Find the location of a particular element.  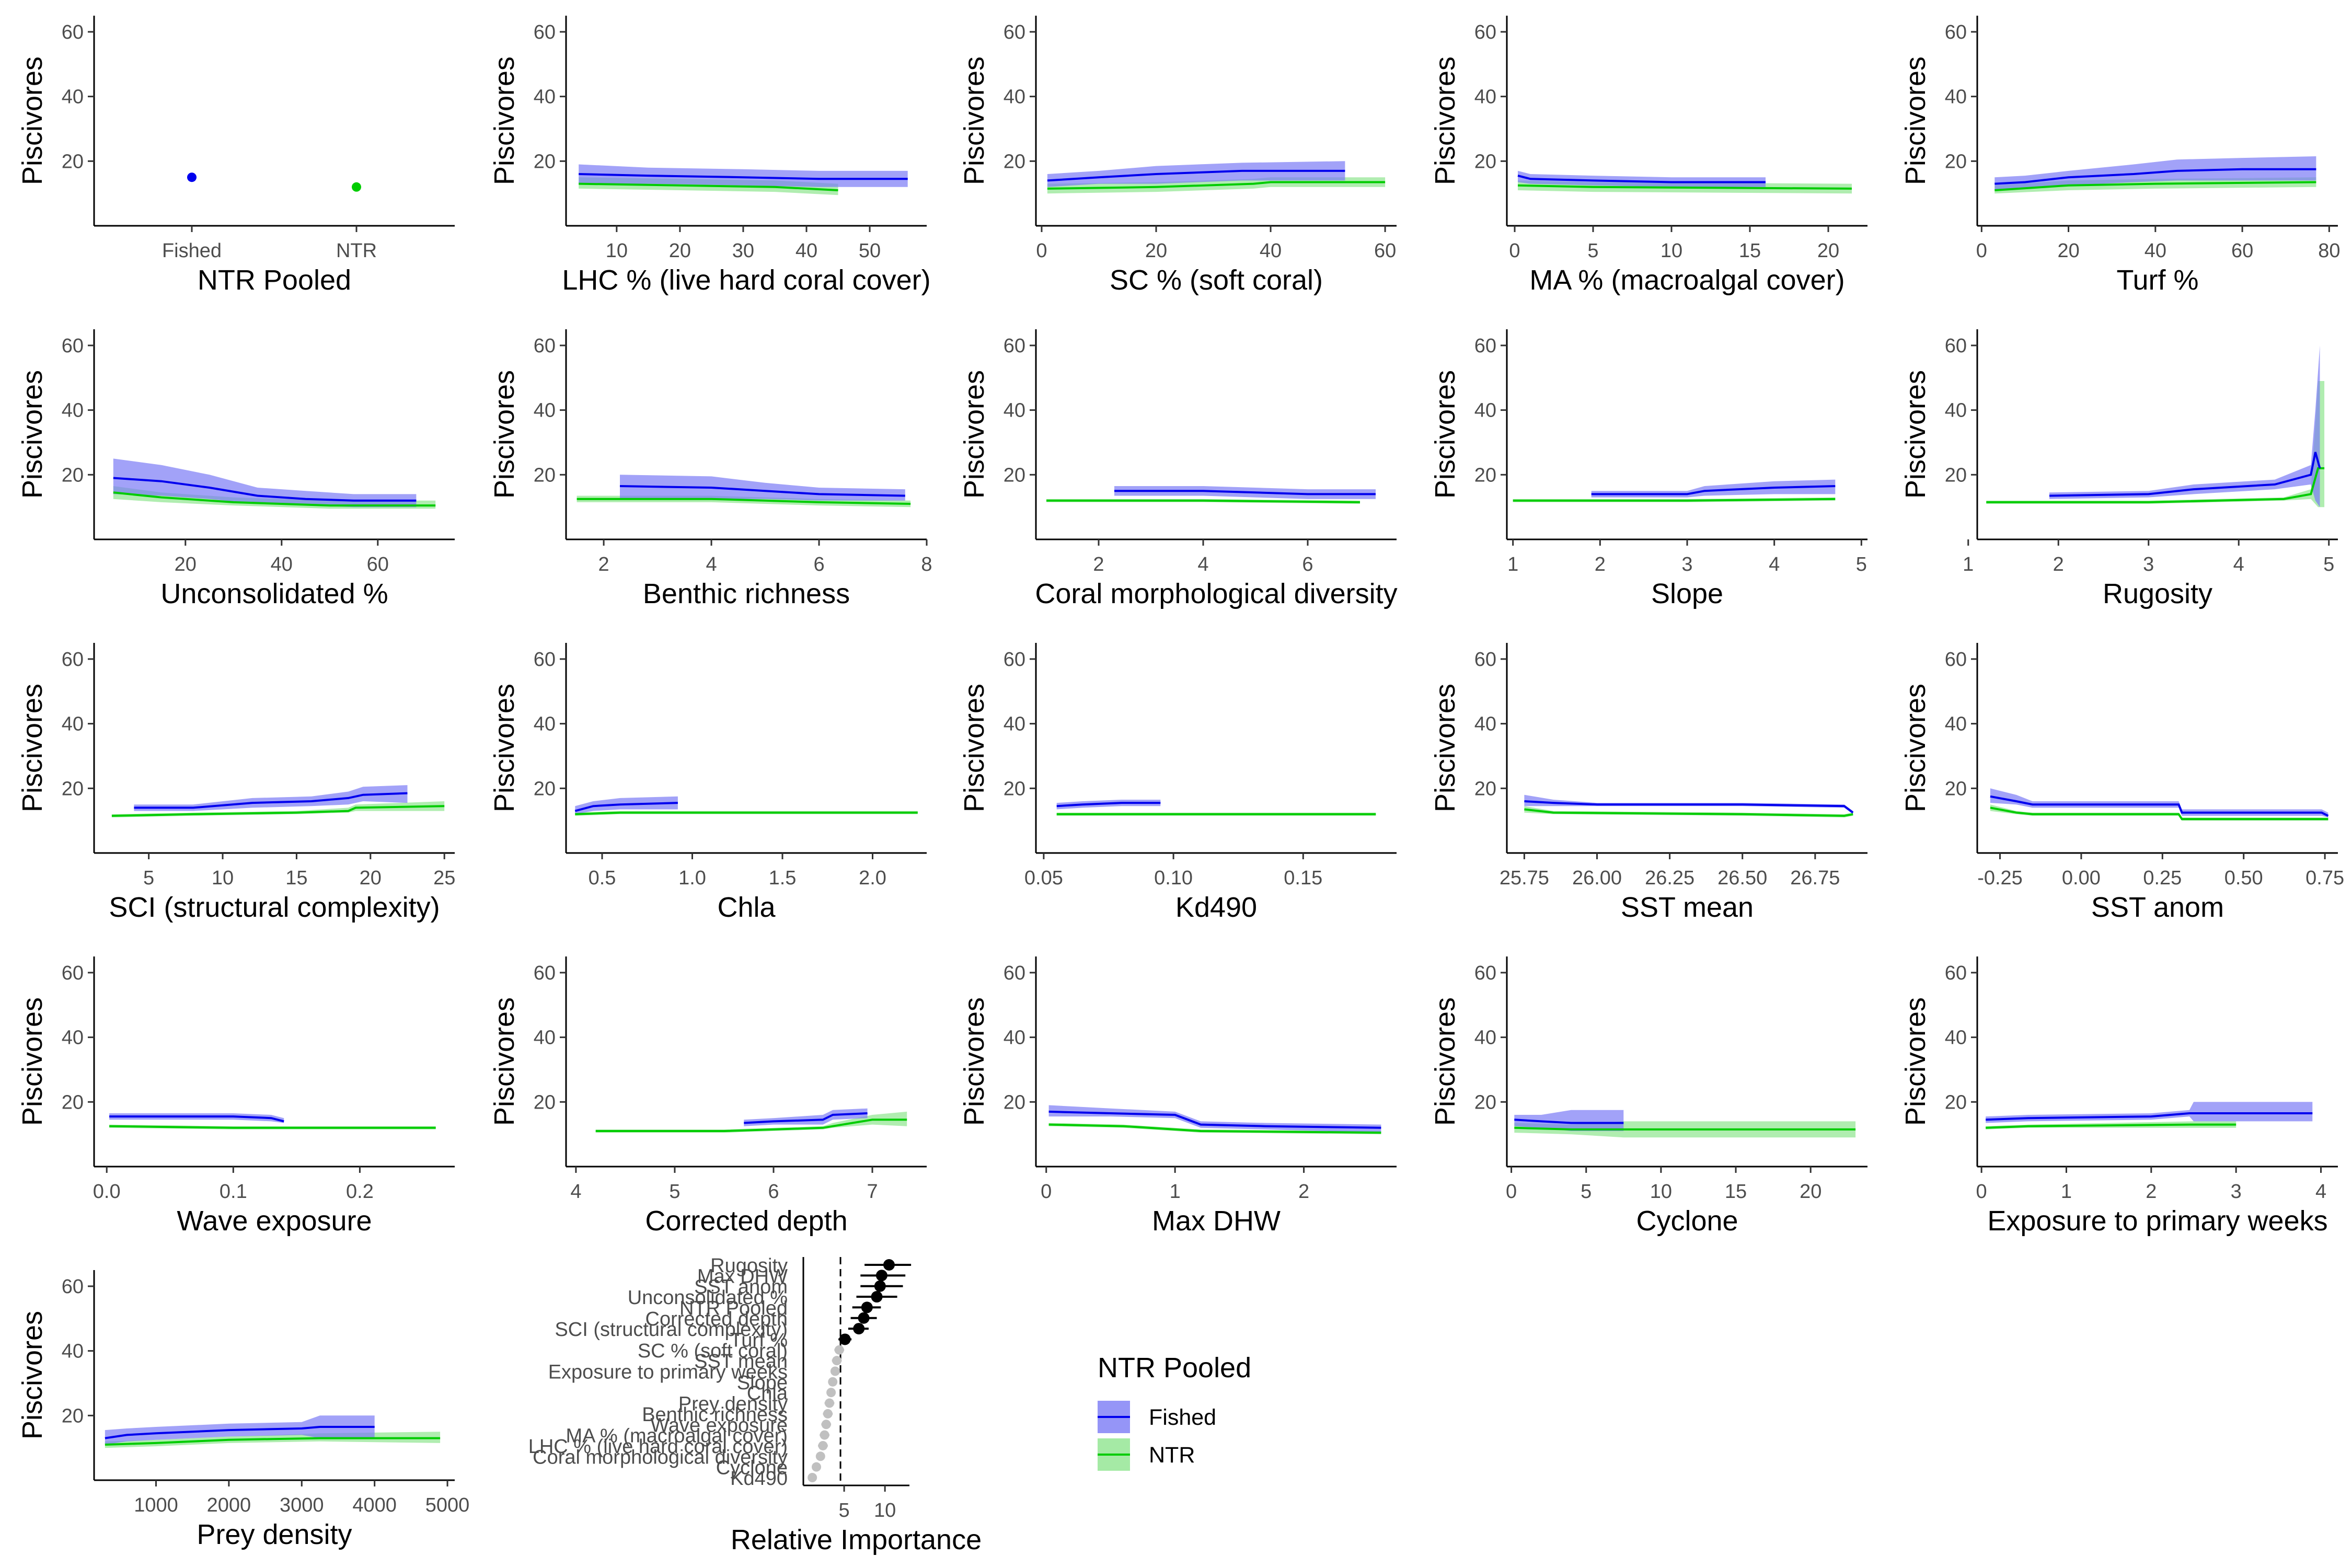

imp-label: Turf % is located at coordinates (759, 1340).